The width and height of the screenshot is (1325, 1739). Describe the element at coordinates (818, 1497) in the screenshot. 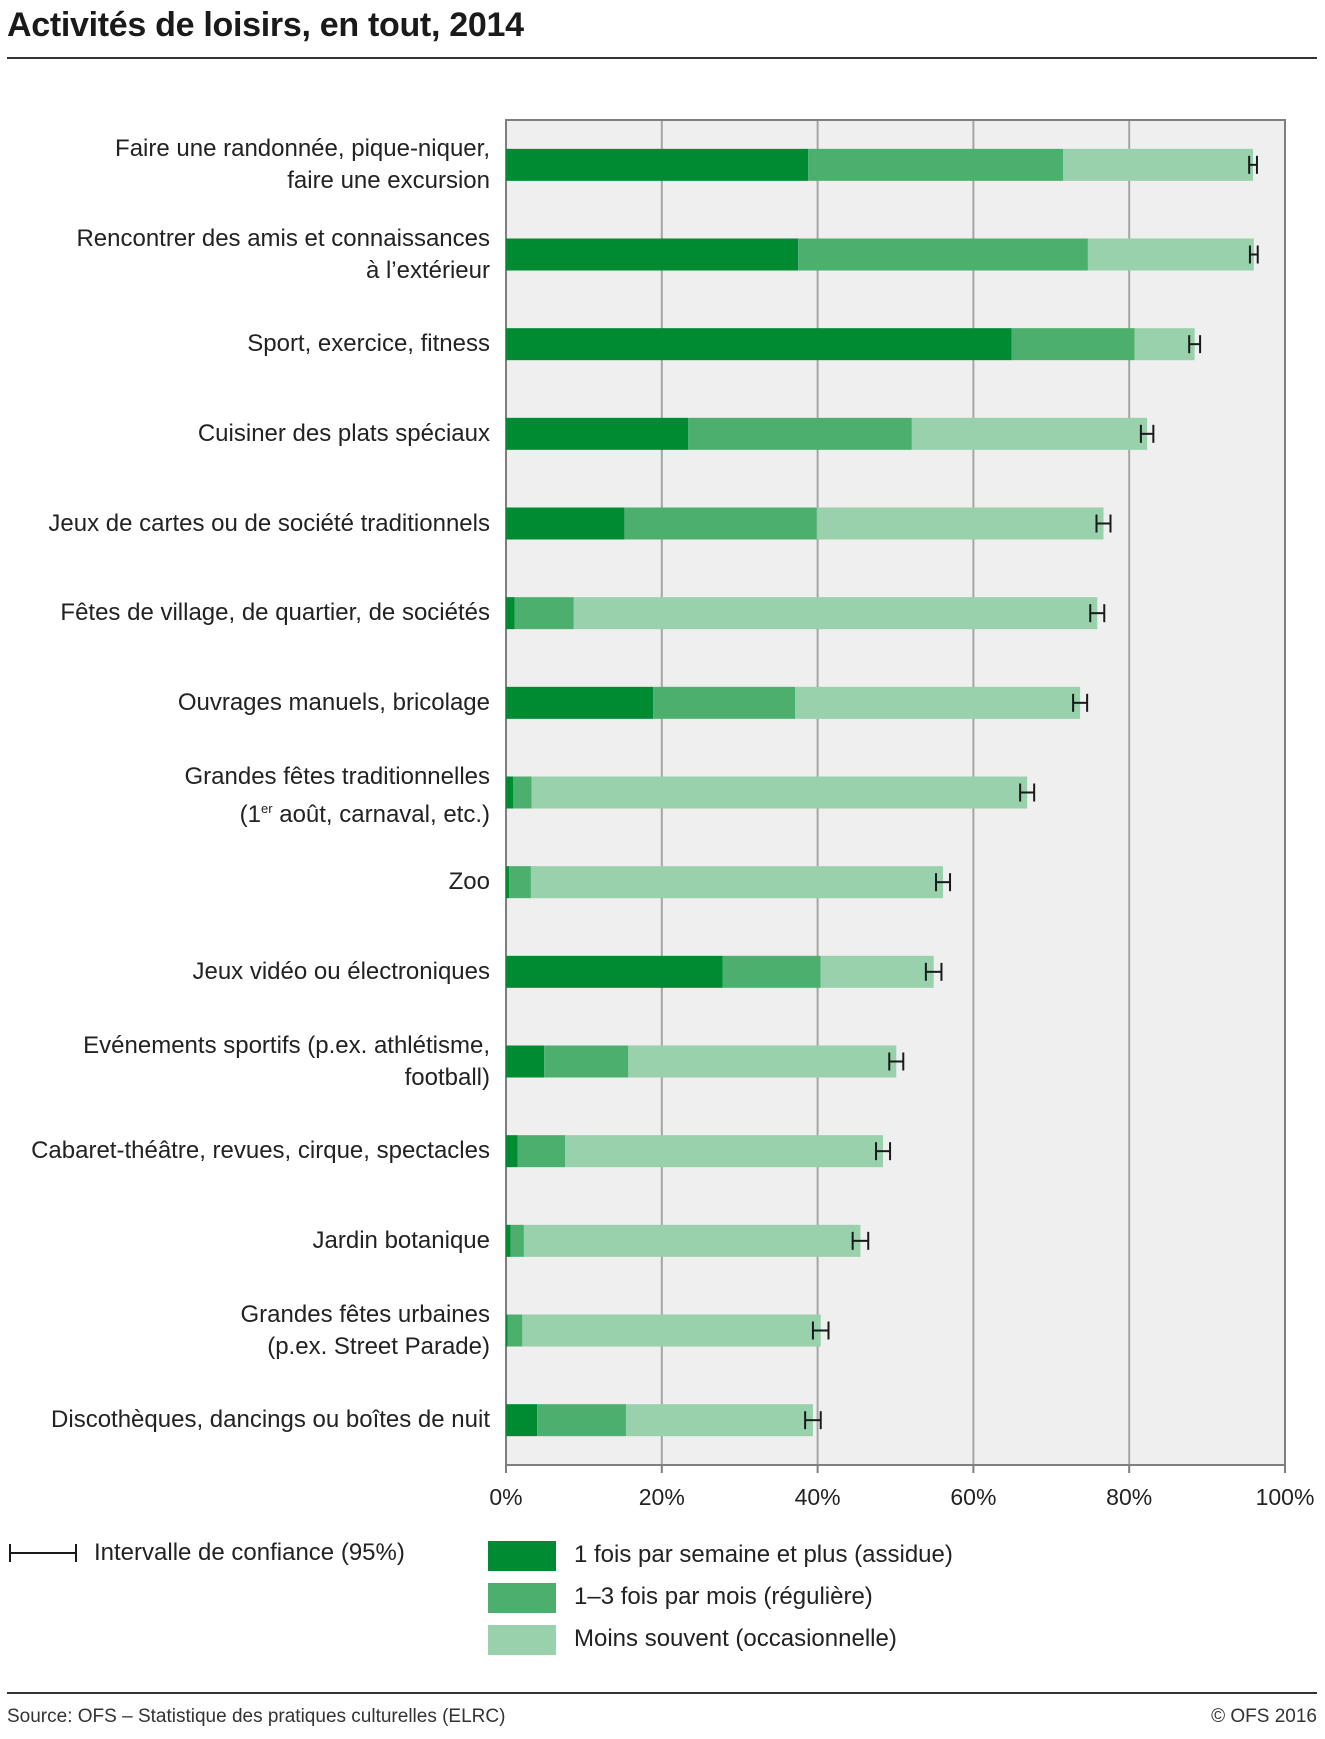

I see `x-tick-label: 40%` at that location.